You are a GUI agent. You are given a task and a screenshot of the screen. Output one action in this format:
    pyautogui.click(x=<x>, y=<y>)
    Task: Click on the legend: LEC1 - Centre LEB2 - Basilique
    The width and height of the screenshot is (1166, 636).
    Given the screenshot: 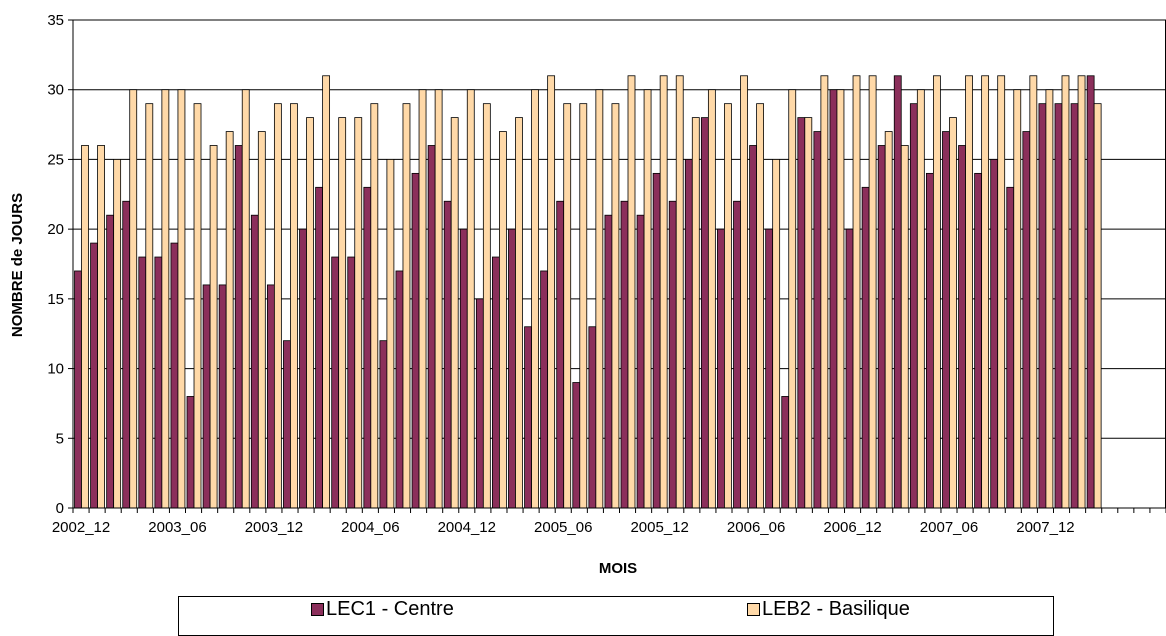 What is the action you would take?
    pyautogui.click(x=616, y=616)
    